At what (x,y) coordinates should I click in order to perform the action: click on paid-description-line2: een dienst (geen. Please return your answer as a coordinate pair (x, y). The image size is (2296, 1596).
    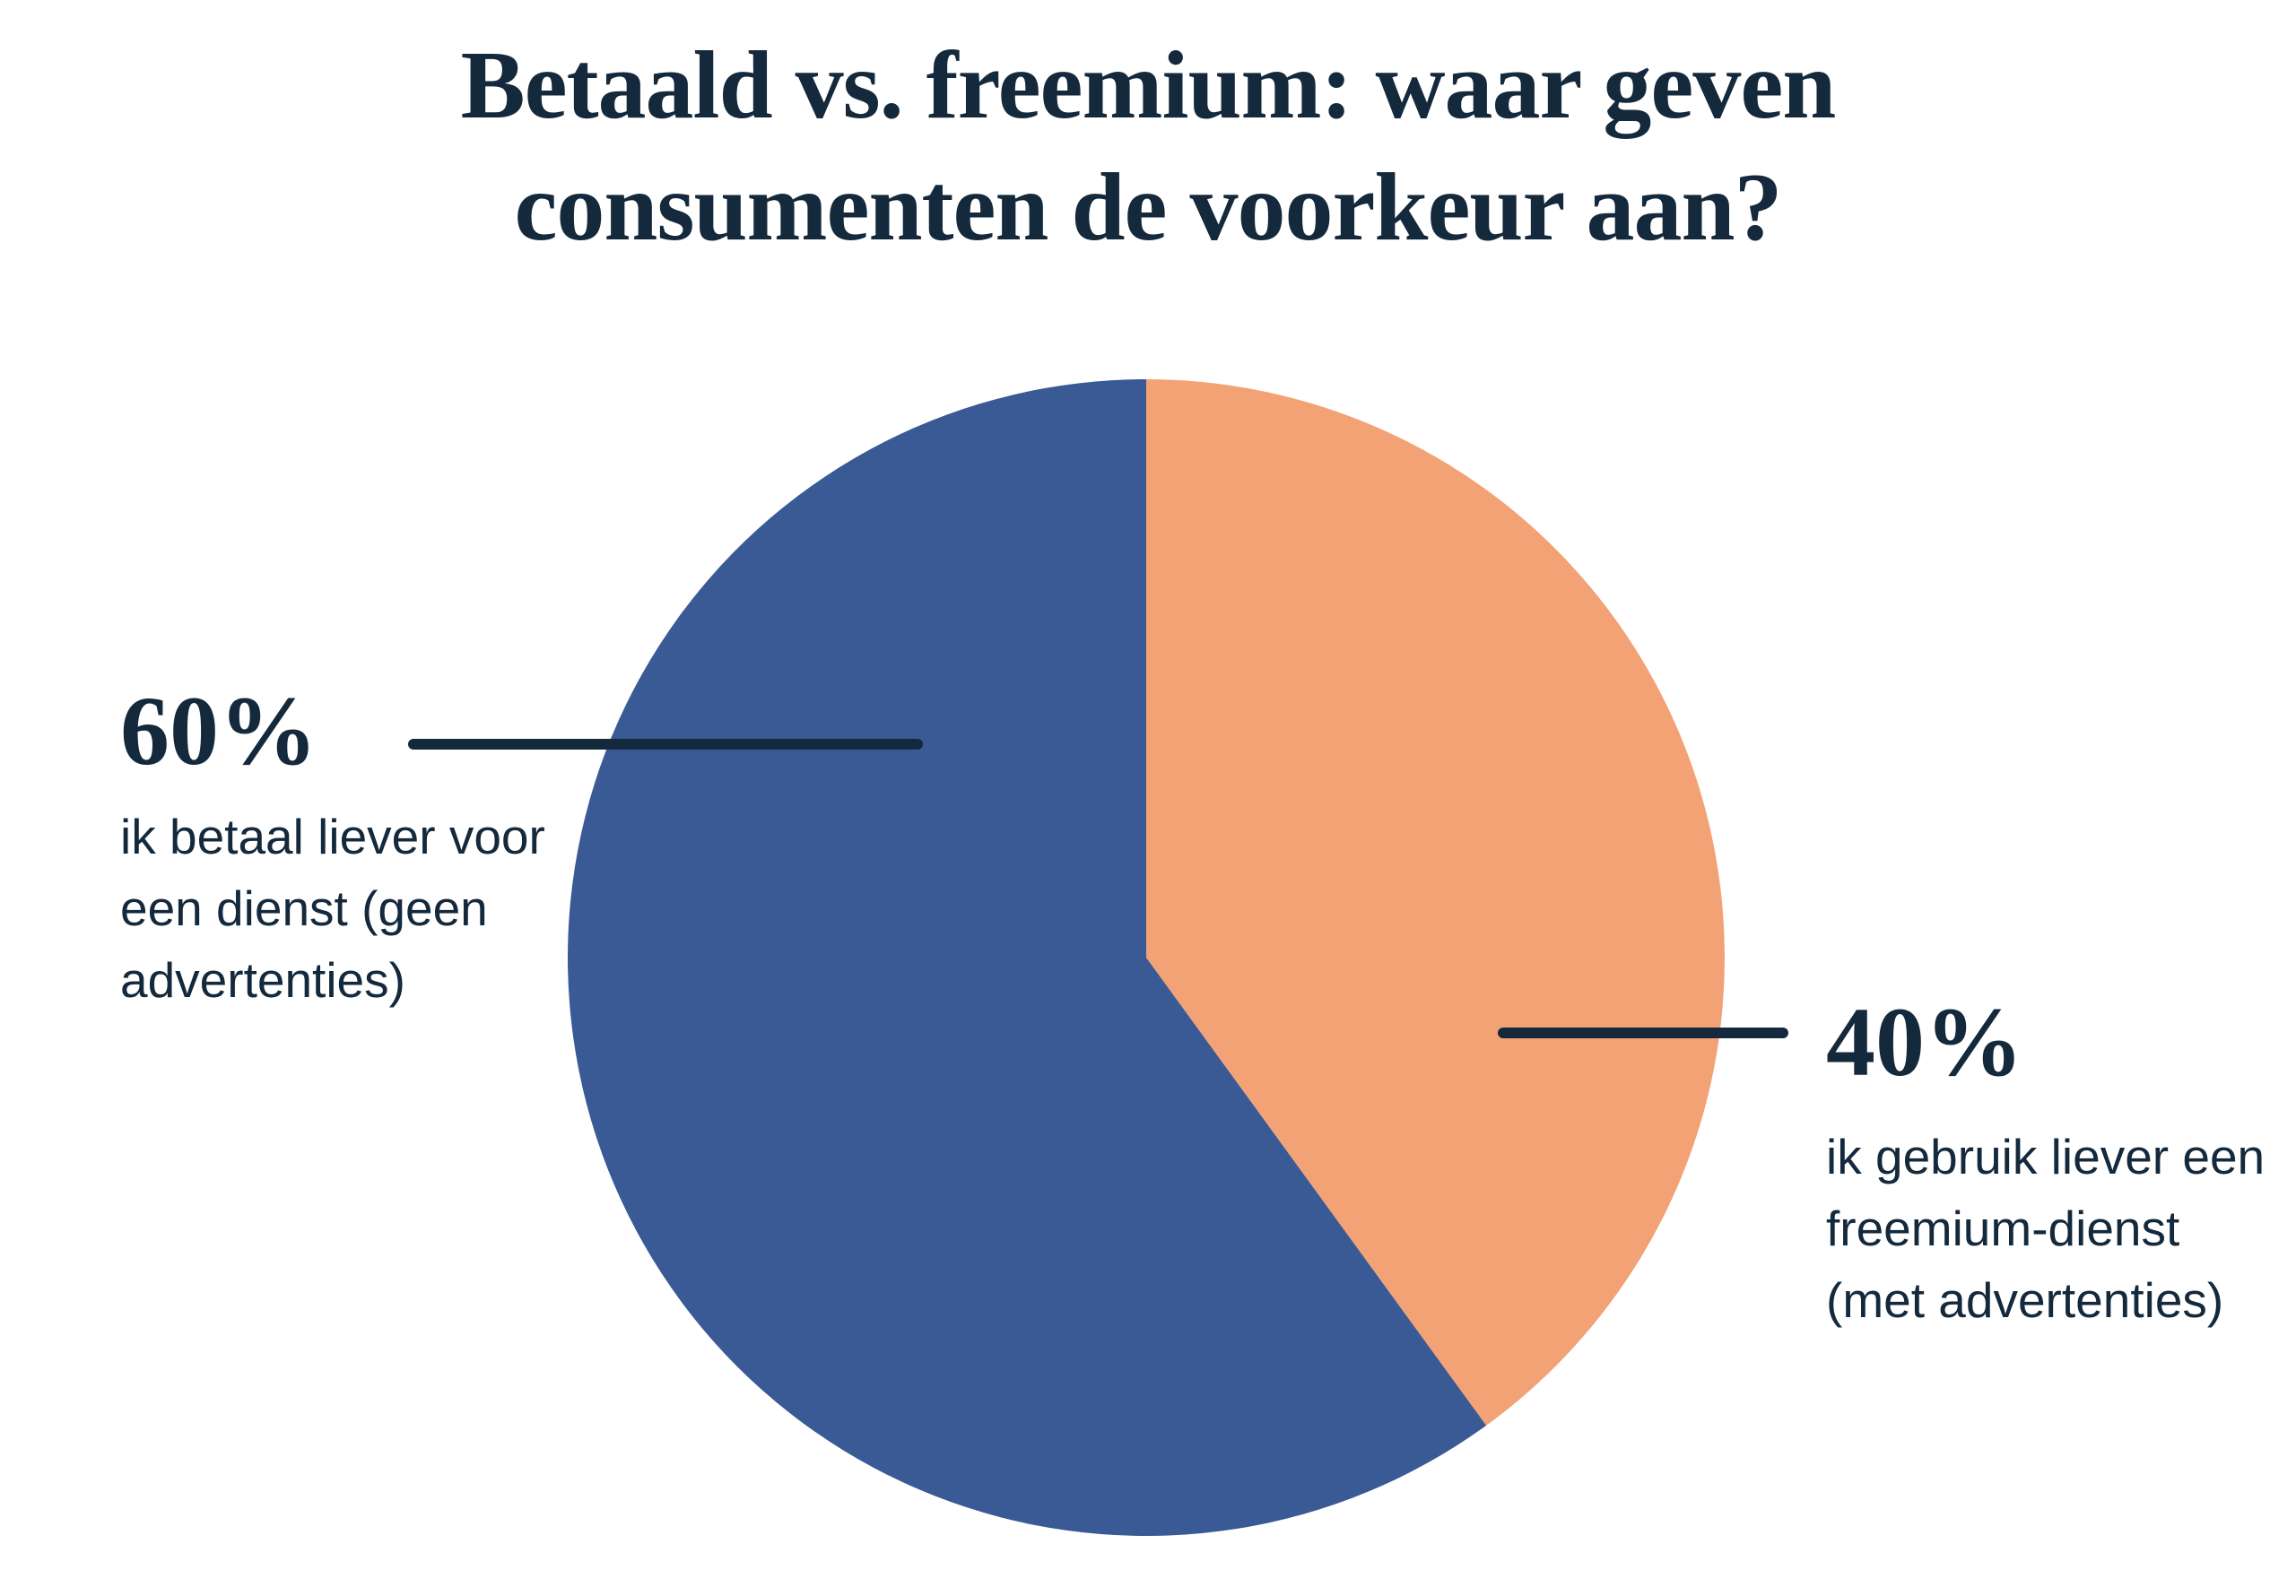
    Looking at the image, I should click on (304, 908).